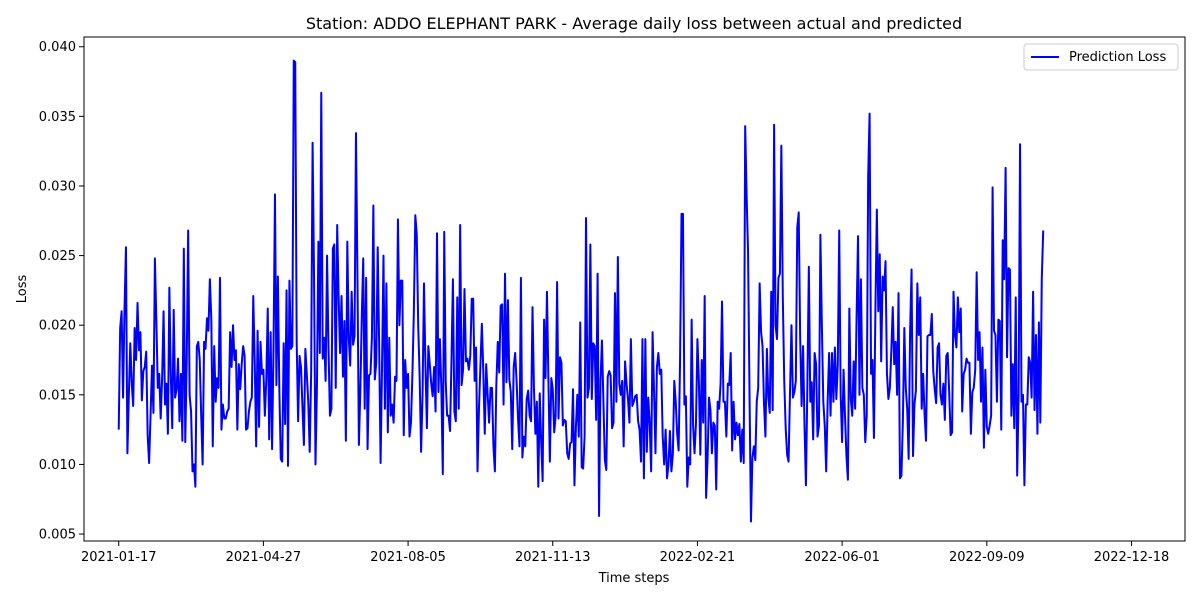 The height and width of the screenshot is (600, 1200). I want to click on y-tick-label: 0.010, so click(57, 465).